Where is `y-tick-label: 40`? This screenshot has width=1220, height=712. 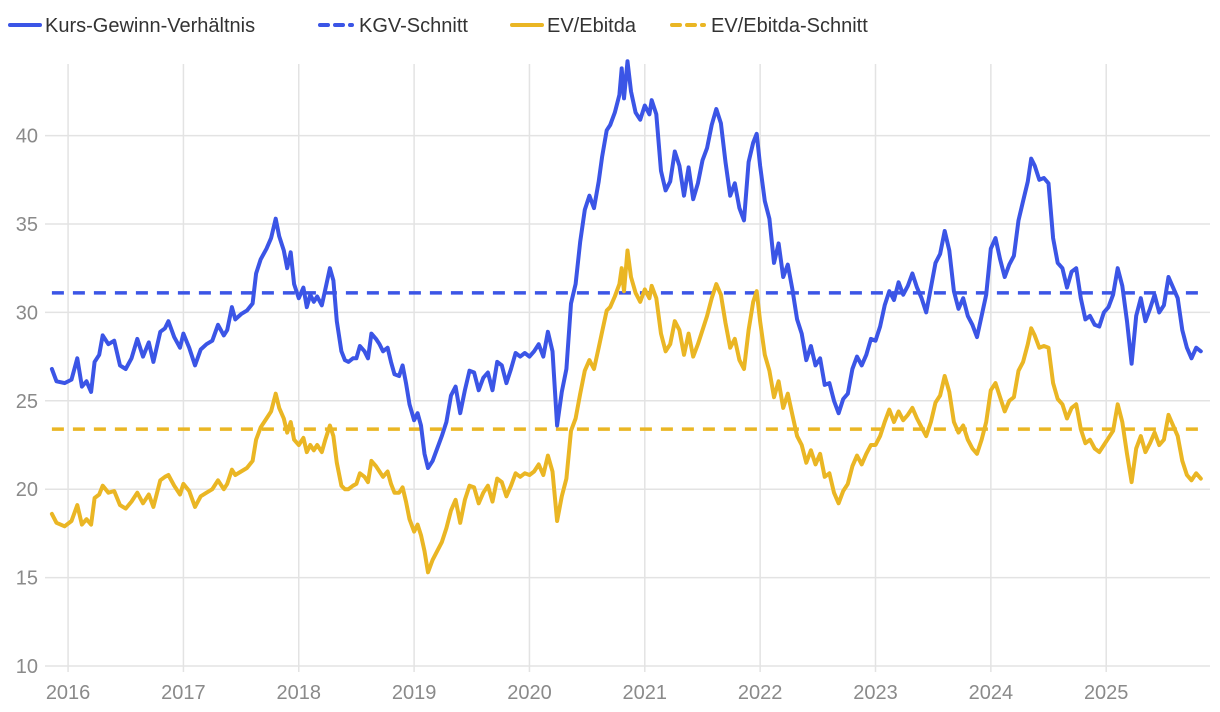
y-tick-label: 40 is located at coordinates (27, 137).